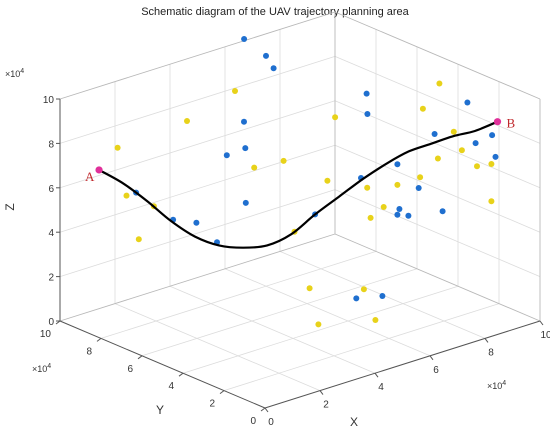  I want to click on z-multiplier: ×10⁴, so click(14, 73).